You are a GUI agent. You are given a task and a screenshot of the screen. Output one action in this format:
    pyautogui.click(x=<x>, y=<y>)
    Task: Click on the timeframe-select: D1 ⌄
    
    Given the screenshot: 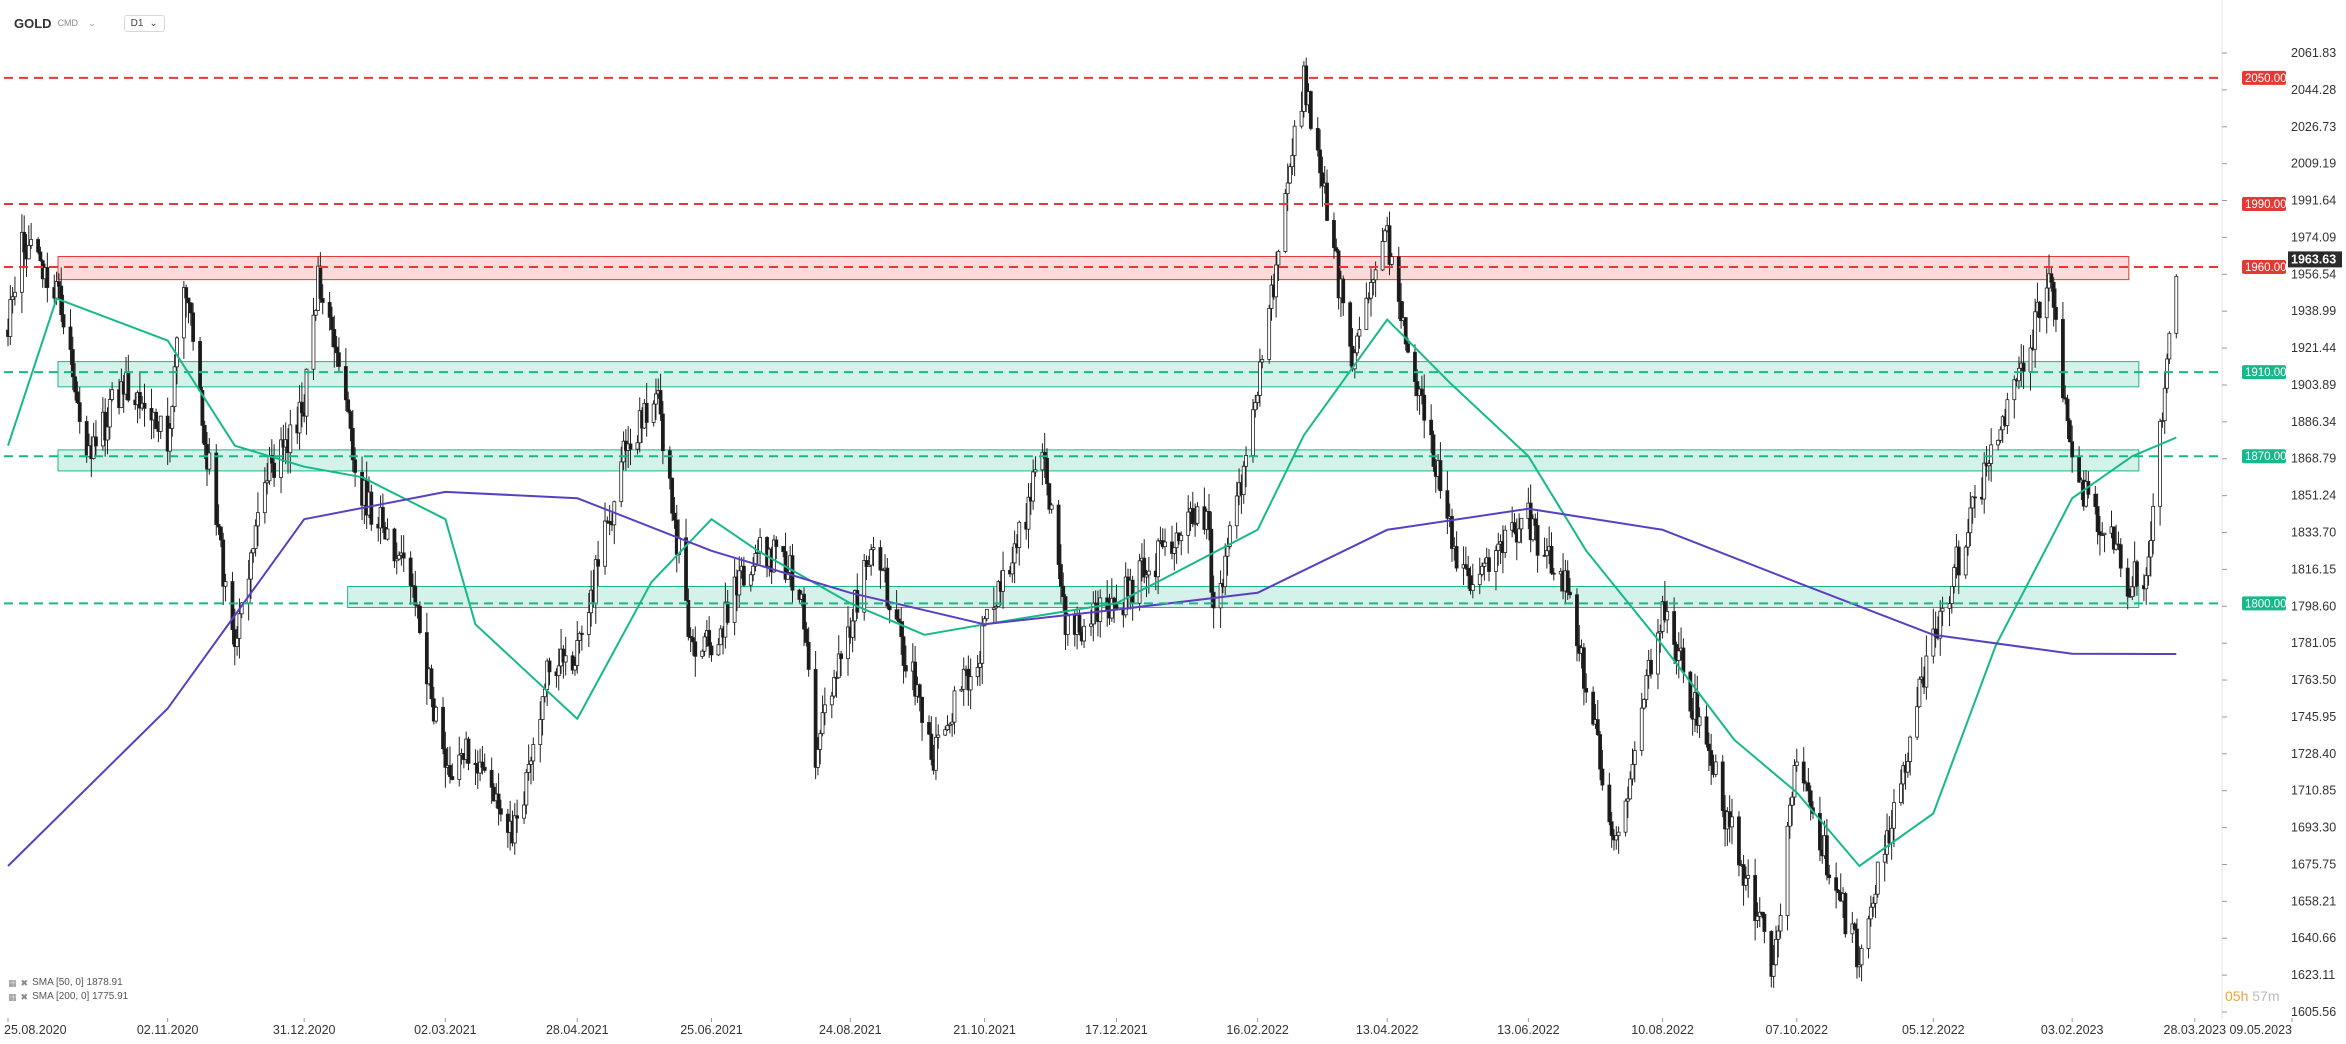 What is the action you would take?
    pyautogui.click(x=144, y=23)
    